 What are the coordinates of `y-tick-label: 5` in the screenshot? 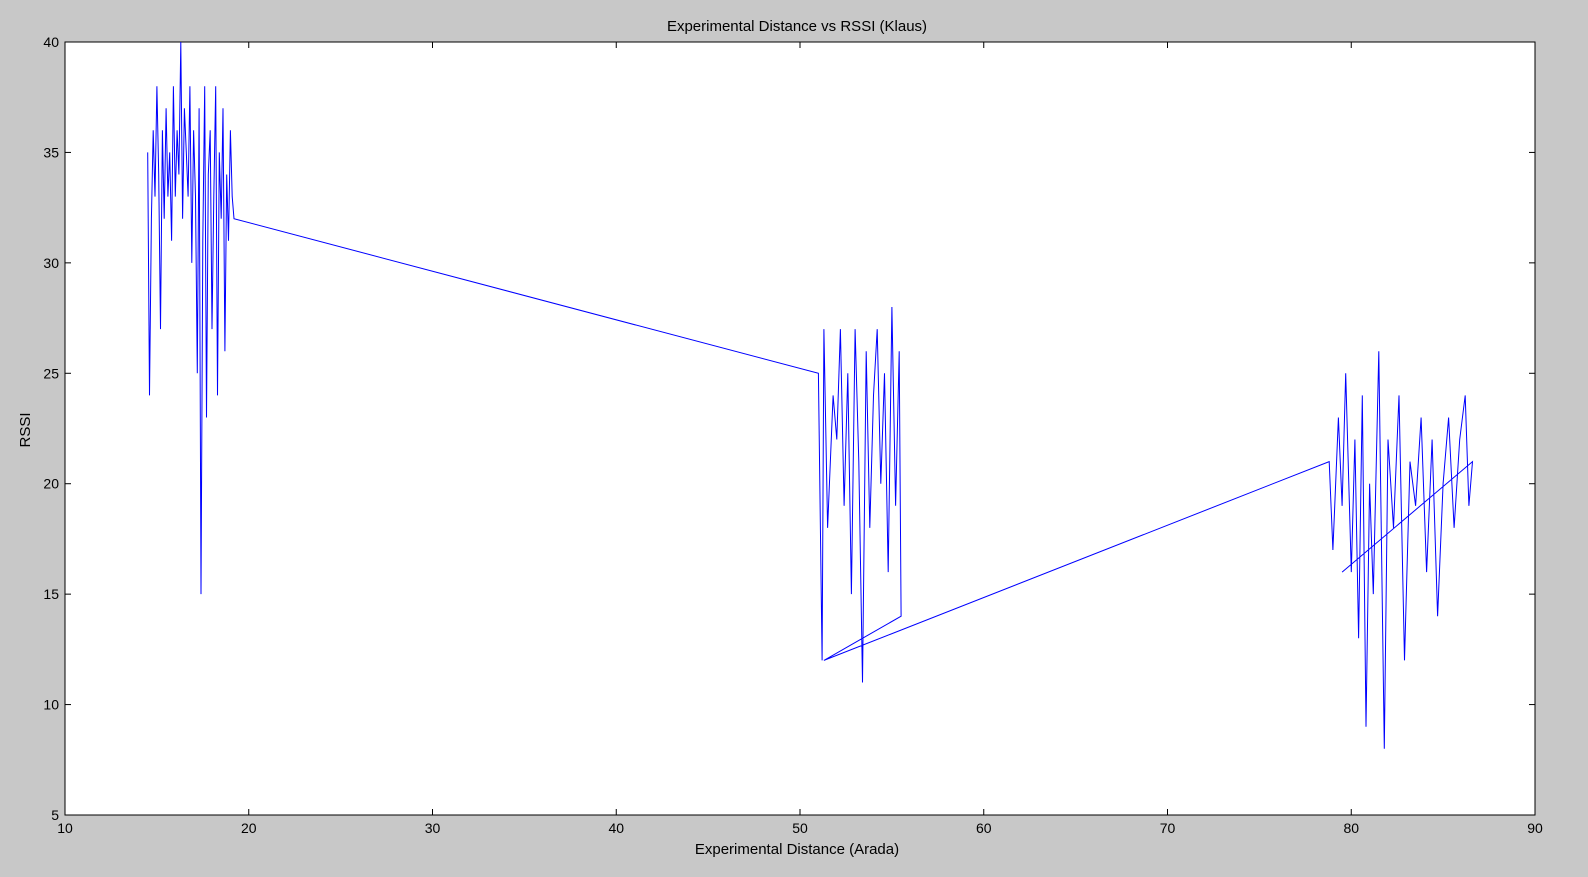 It's located at (55, 815).